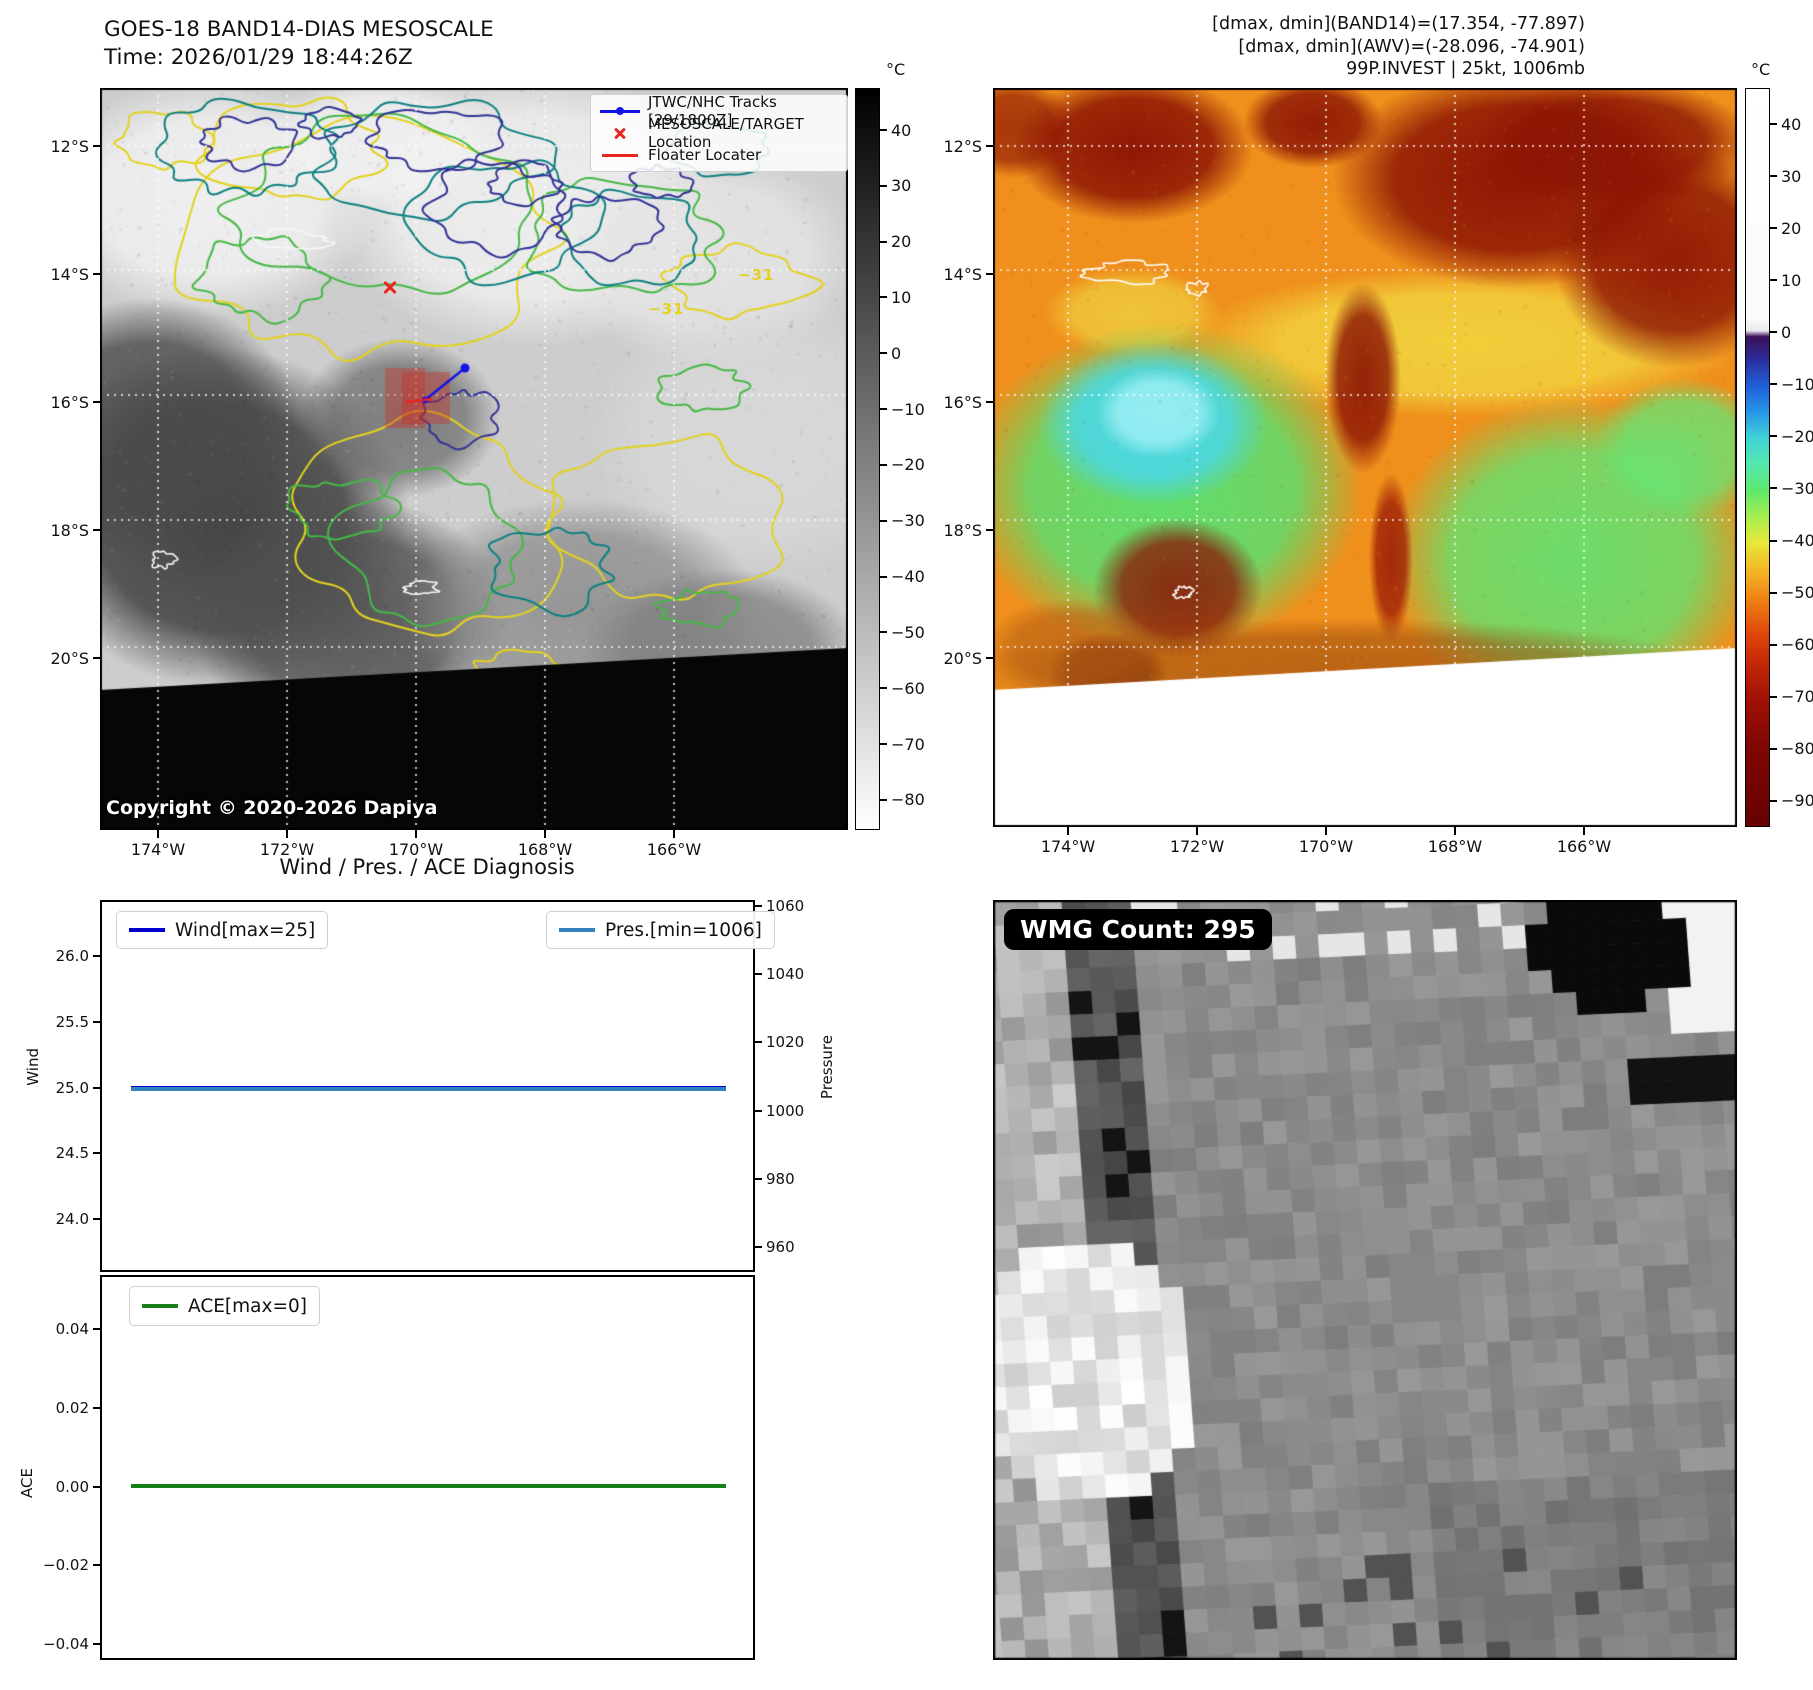 This screenshot has height=1690, width=1813. Describe the element at coordinates (245, 930) in the screenshot. I see `wind-legend-label: Wind[max=25]` at that location.